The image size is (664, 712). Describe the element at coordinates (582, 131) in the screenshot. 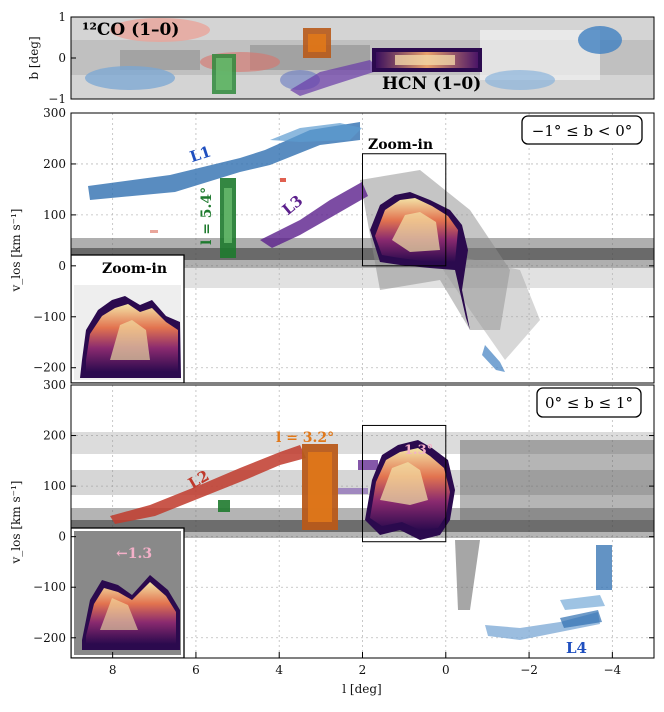

I see `middle-b-range: −1° ≤ b < 0°` at that location.